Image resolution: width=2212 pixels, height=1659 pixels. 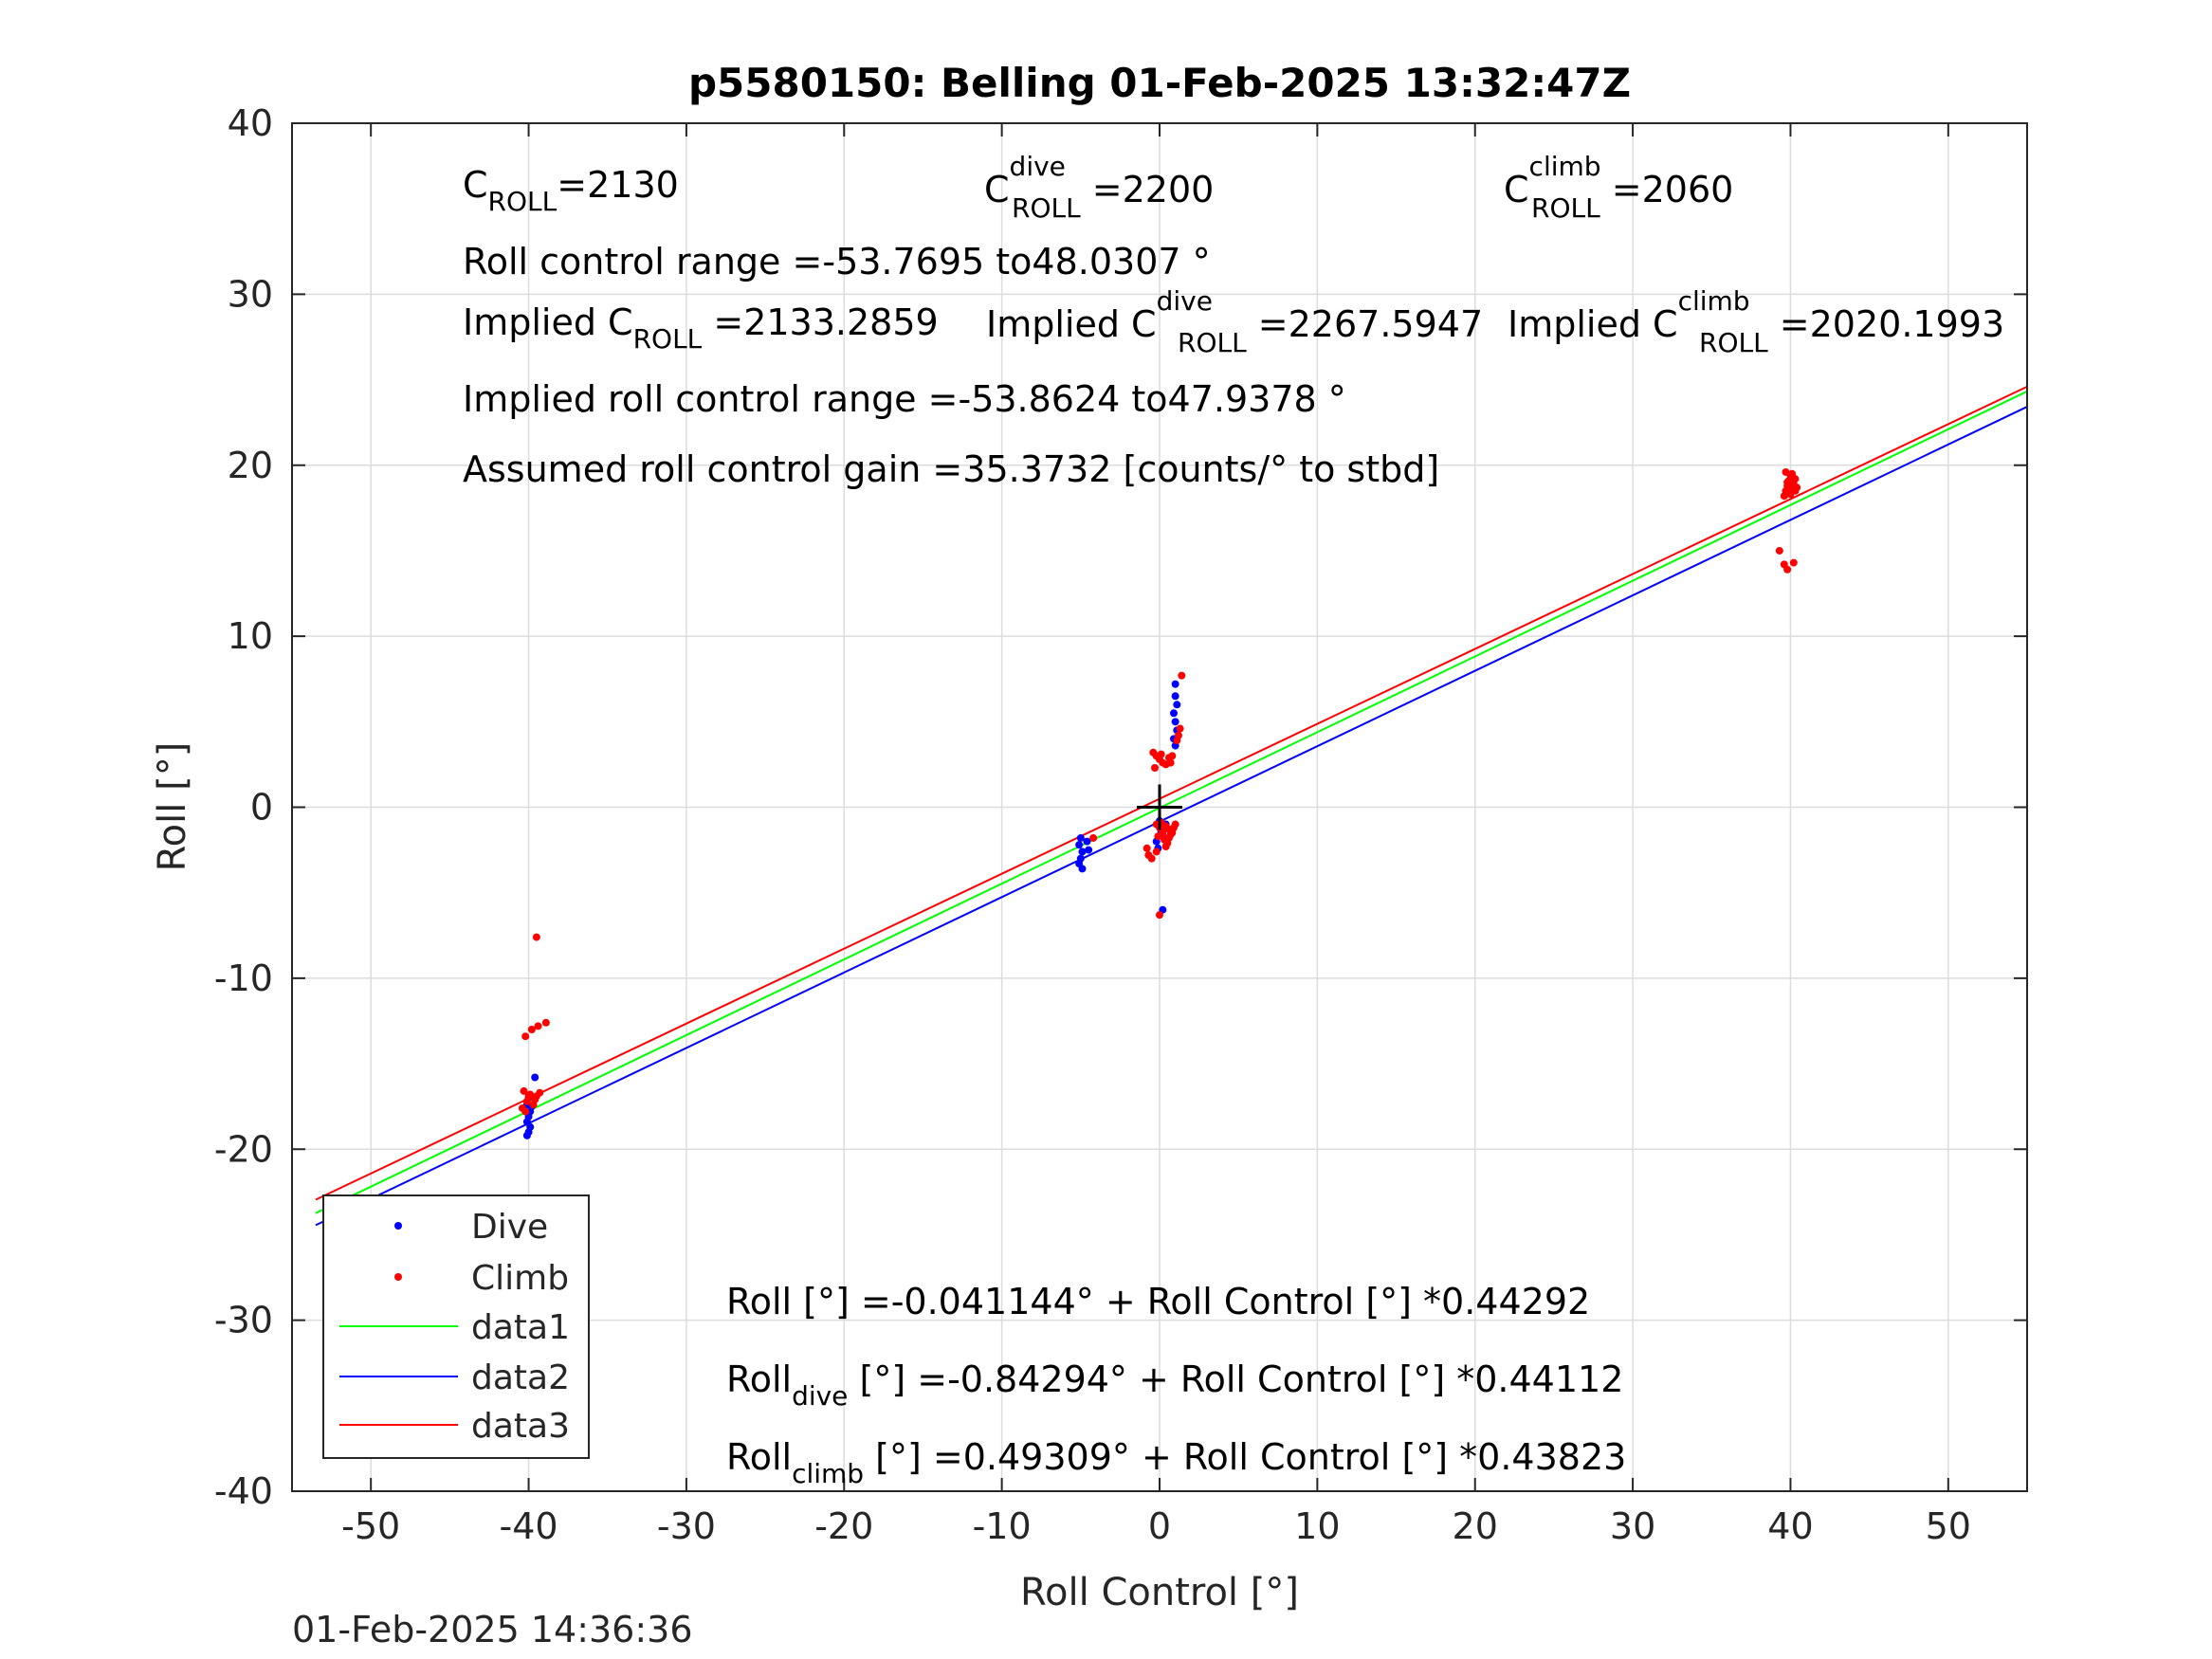 What do you see at coordinates (1159, 807) in the screenshot?
I see `origin-marker` at bounding box center [1159, 807].